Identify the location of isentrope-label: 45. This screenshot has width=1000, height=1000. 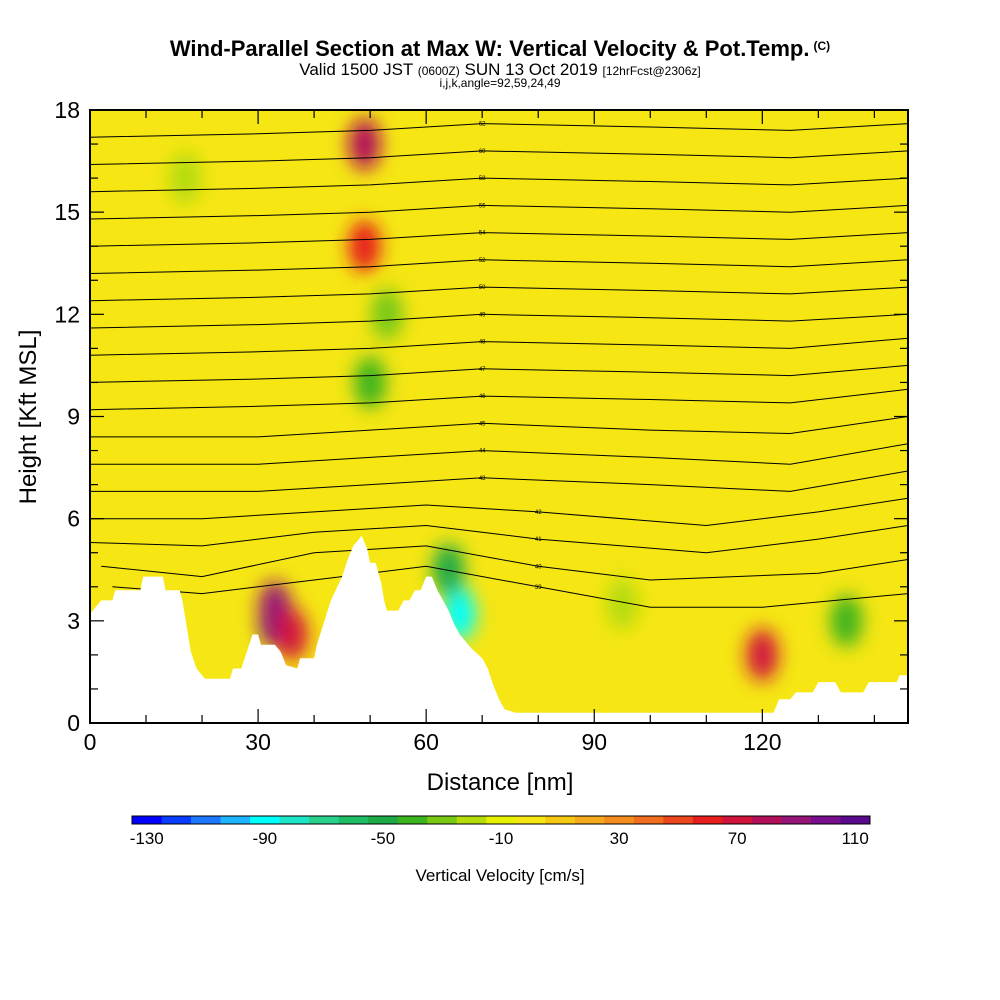
(482, 424).